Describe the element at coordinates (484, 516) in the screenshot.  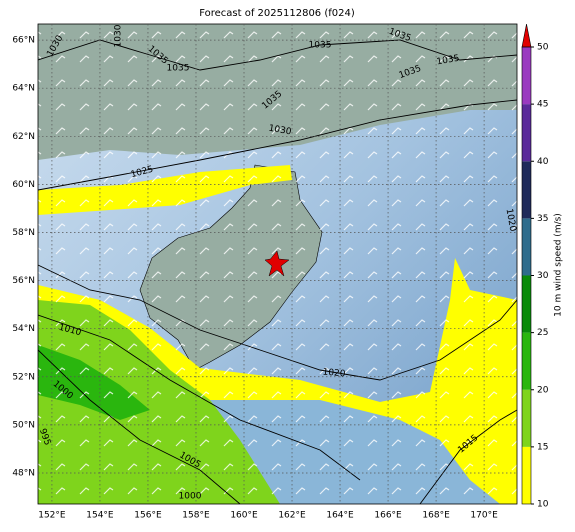
I see `lon-tick-label: 170°E` at that location.